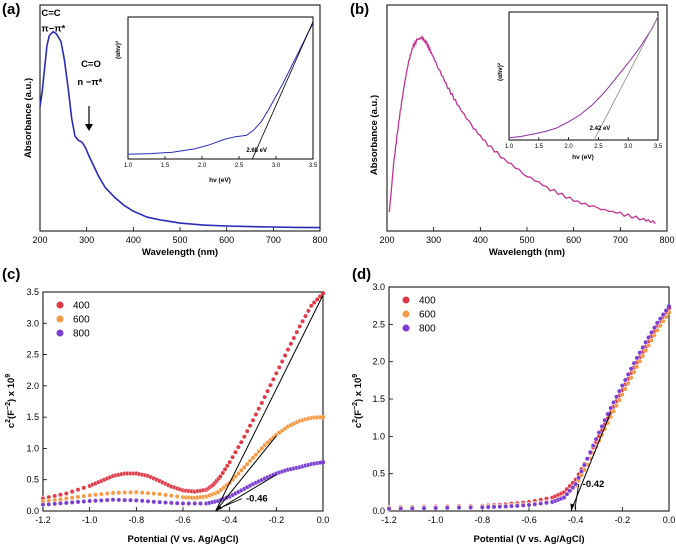 This screenshot has height=549, width=676. Describe the element at coordinates (179, 240) in the screenshot. I see `panel-a-x-tick-label: 500` at that location.